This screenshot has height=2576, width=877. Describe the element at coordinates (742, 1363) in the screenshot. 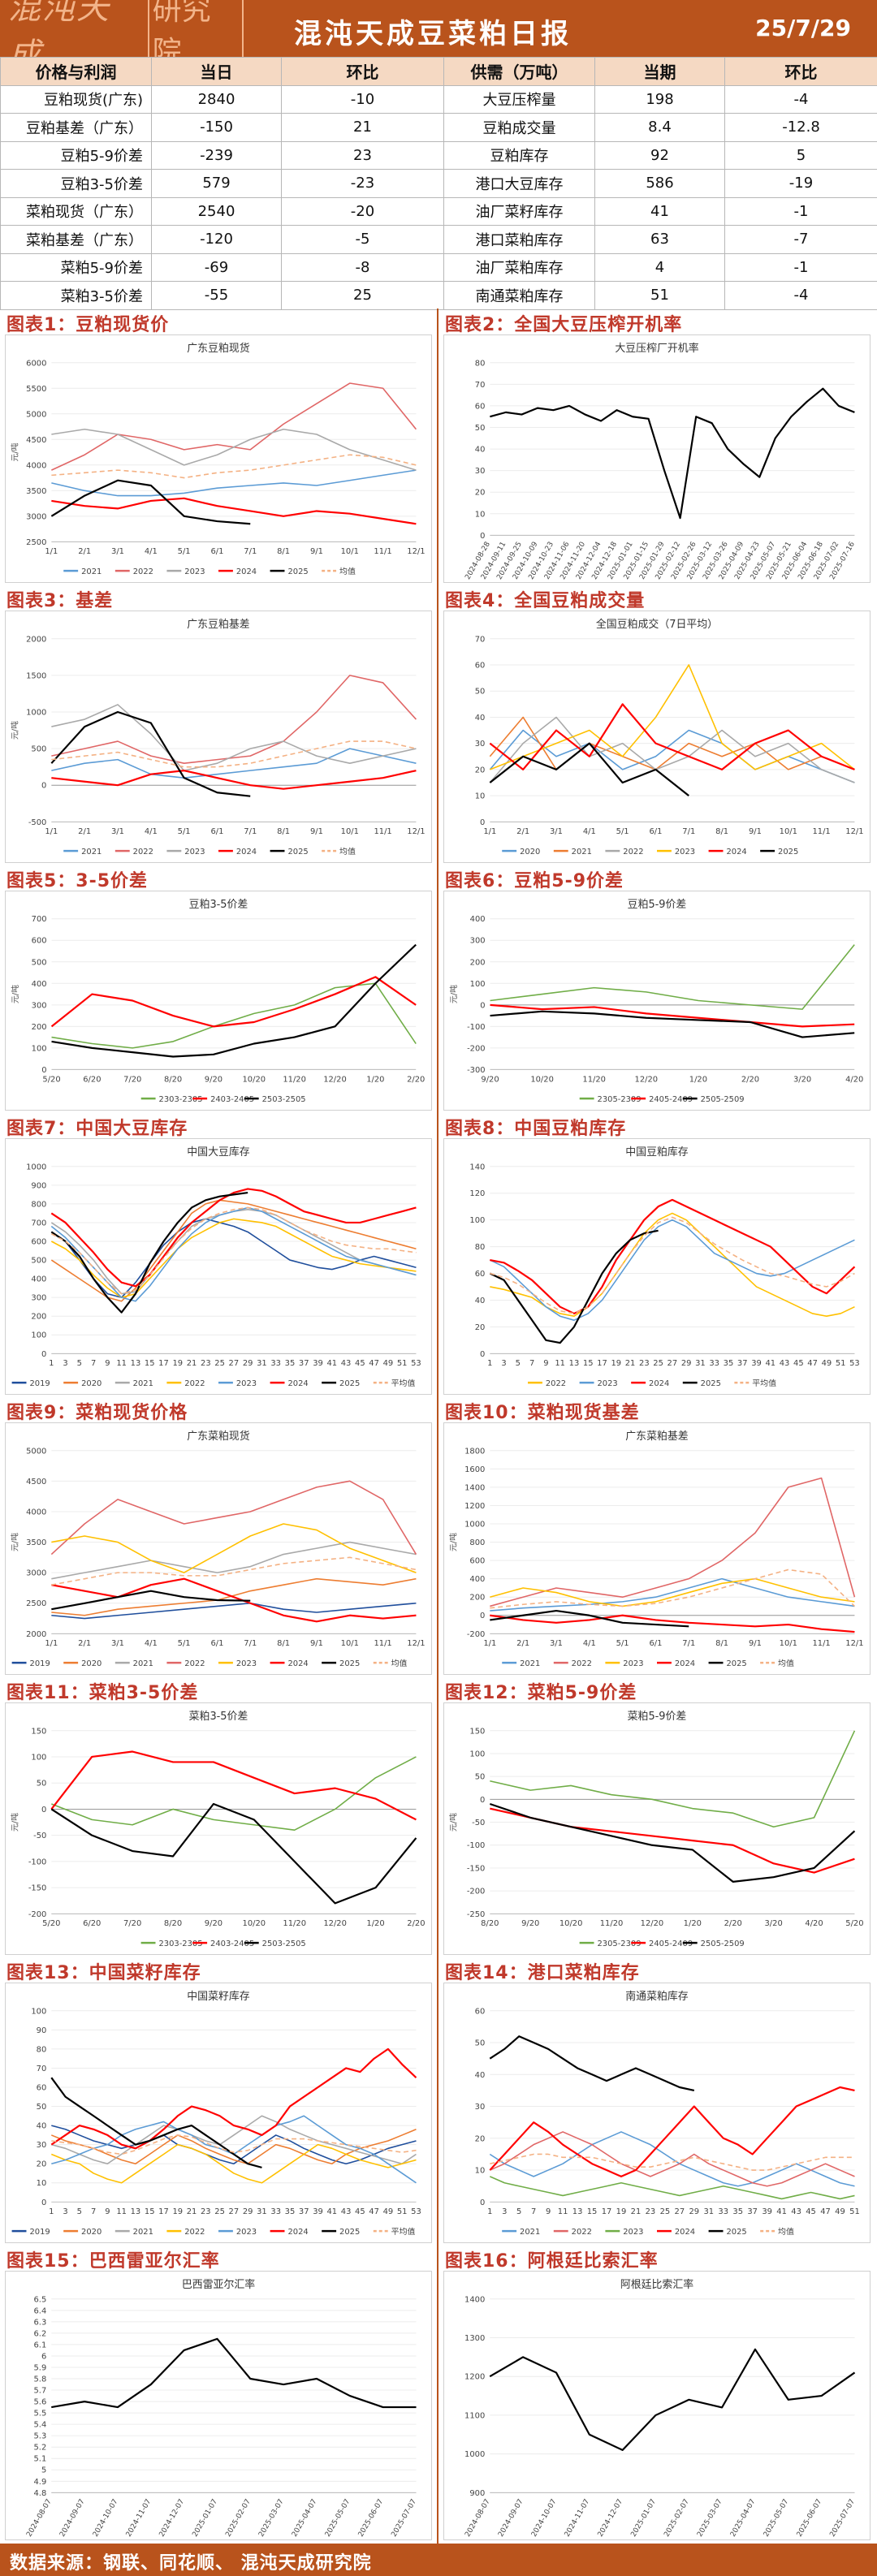

I see `x-tick-label: 37` at that location.